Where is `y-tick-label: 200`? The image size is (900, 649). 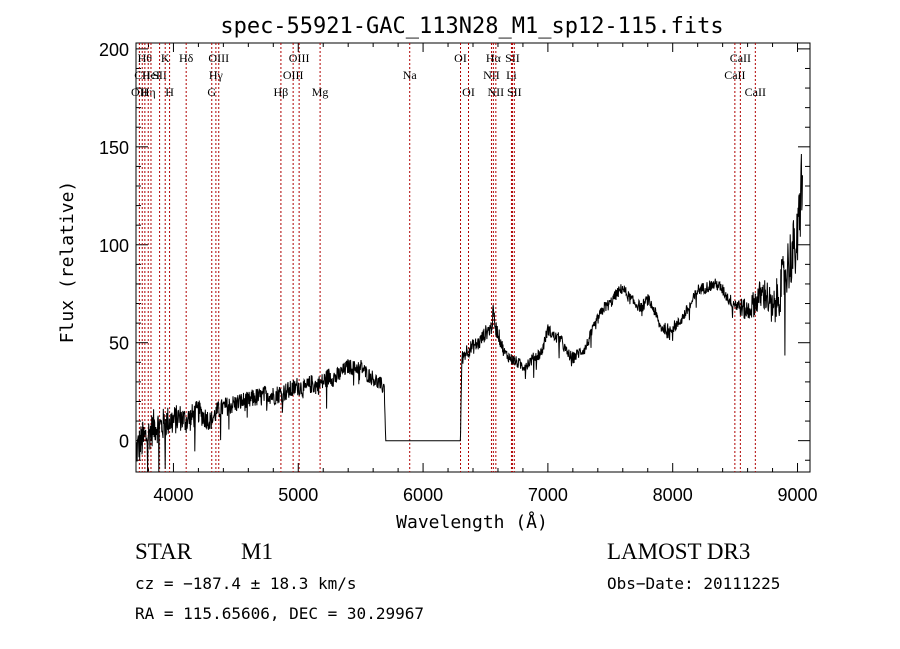
y-tick-label: 200 is located at coordinates (114, 50).